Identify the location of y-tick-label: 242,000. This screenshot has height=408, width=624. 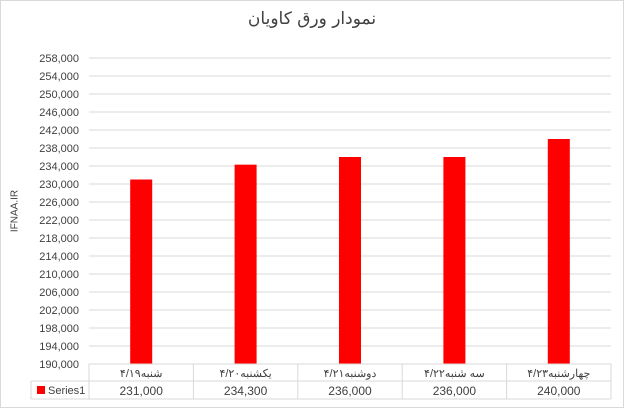
(59, 131).